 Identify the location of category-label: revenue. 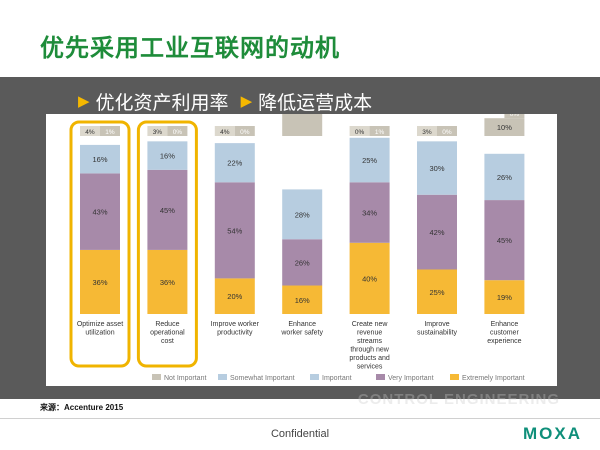
(369, 333).